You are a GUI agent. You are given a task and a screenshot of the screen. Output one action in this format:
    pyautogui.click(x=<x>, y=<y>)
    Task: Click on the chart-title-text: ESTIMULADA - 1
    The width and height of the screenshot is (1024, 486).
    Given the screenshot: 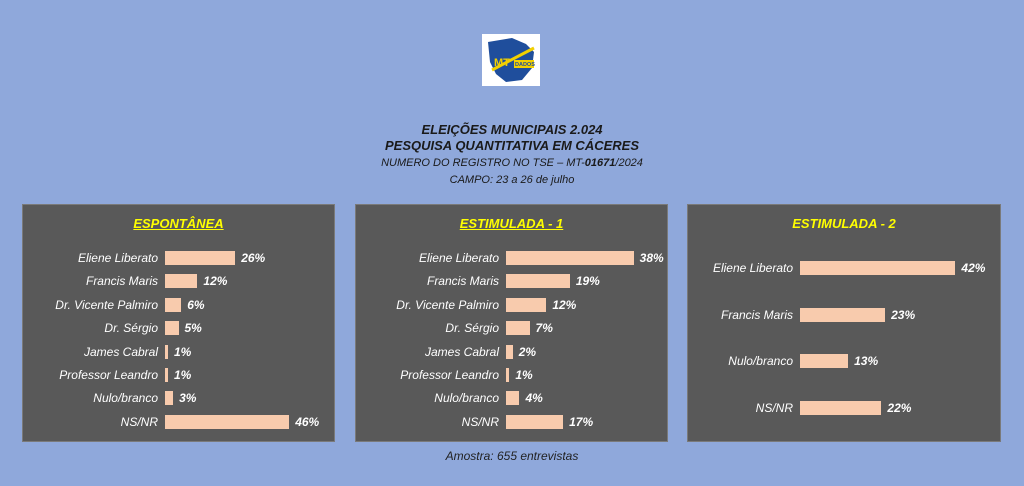 What is the action you would take?
    pyautogui.click(x=511, y=223)
    